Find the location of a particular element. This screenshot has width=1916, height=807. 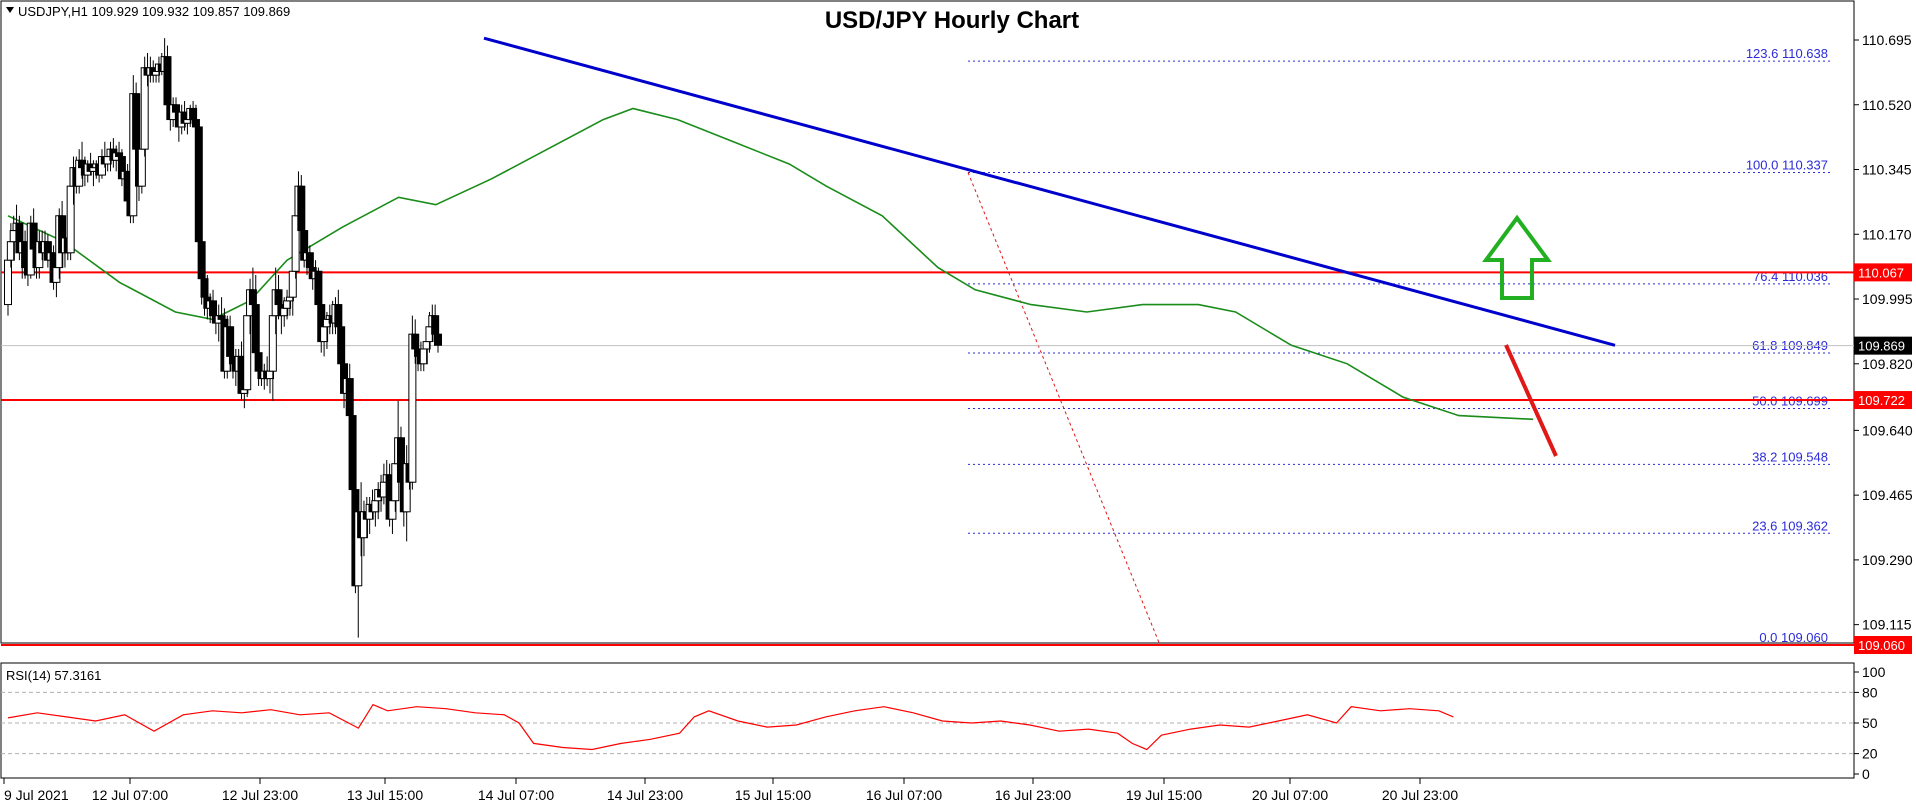

rsi-tick-label: 0 is located at coordinates (1866, 774).